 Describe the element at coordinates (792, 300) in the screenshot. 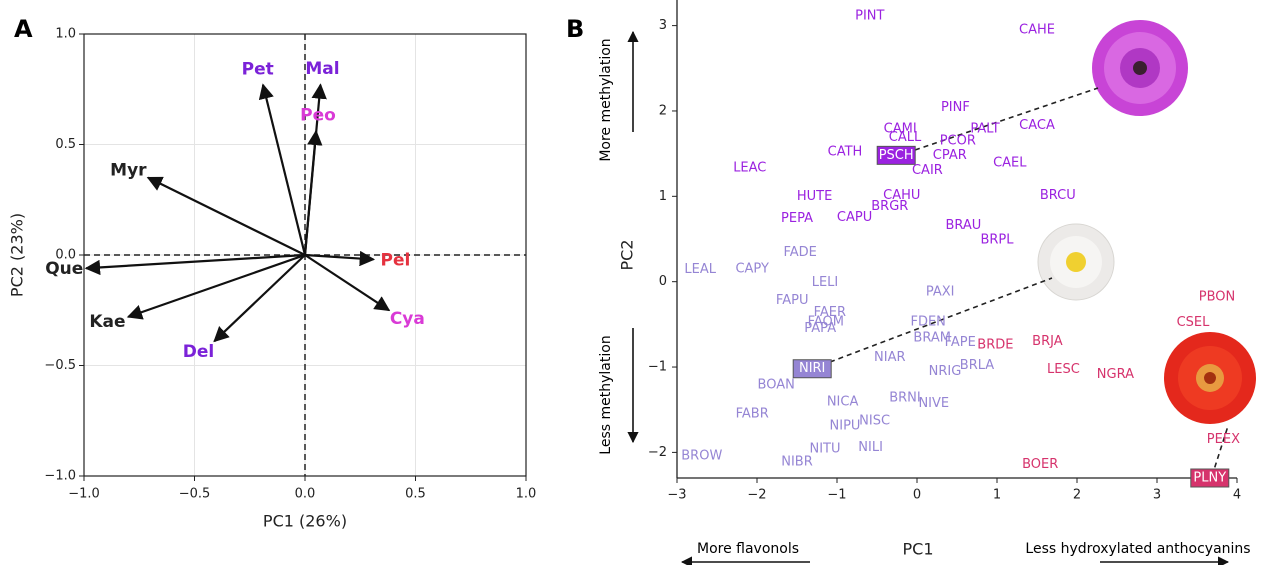

I see `species-label: FAPU` at that location.